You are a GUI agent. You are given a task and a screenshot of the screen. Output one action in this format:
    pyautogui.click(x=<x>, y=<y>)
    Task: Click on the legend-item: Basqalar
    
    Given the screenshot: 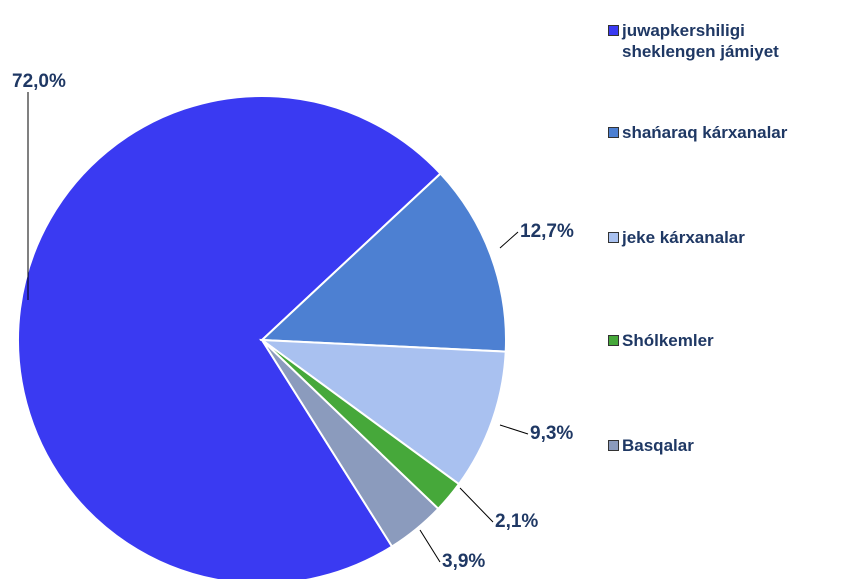 What is the action you would take?
    pyautogui.click(x=725, y=445)
    